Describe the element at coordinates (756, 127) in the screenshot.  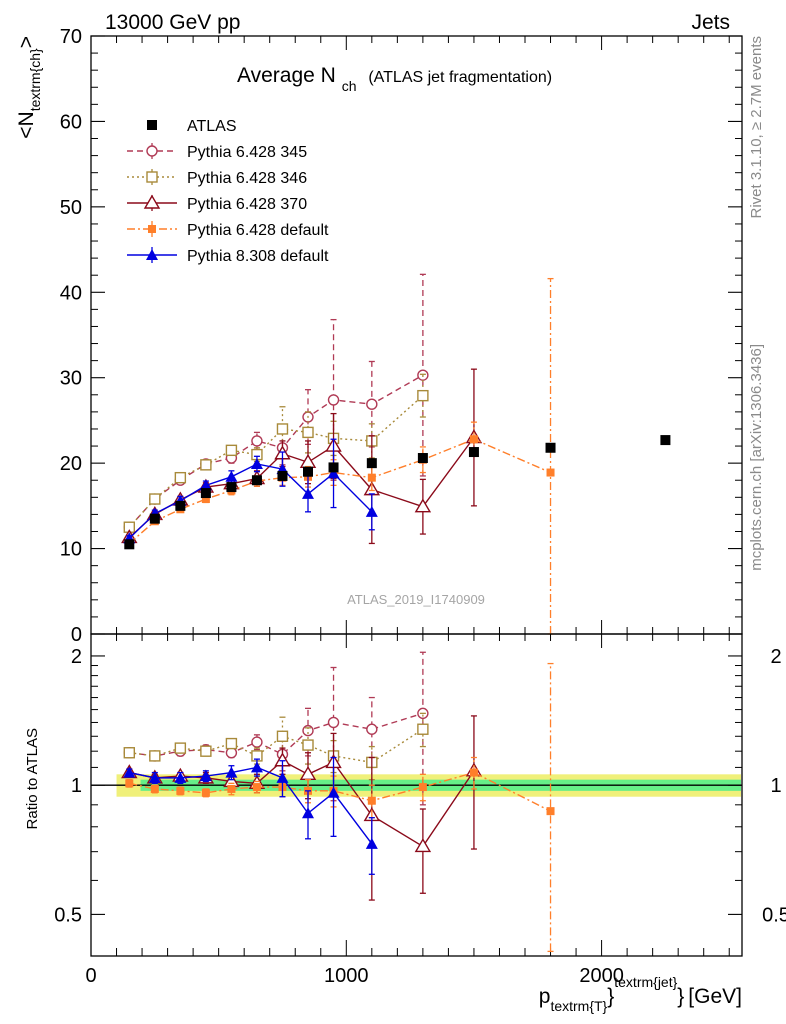
I see `rivet-label: Rivet 3.1.10, ≥ 2.7M events` at that location.